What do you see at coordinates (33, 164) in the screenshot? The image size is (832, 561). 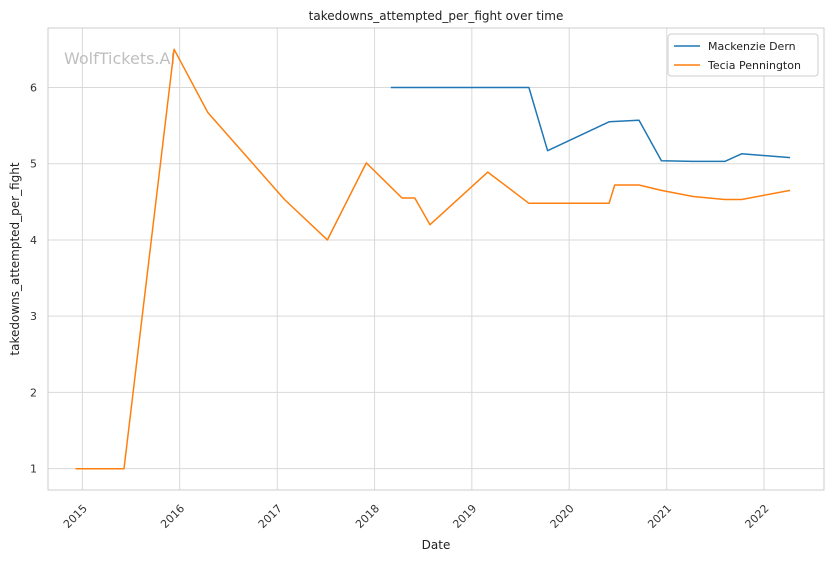 I see `y-tick-label: 5` at bounding box center [33, 164].